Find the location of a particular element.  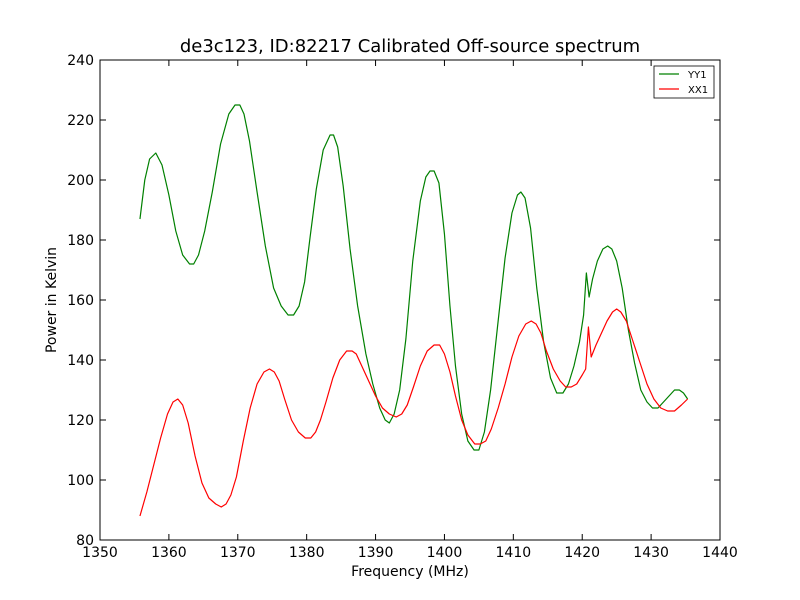

x-tick-label: 1410 is located at coordinates (514, 553).